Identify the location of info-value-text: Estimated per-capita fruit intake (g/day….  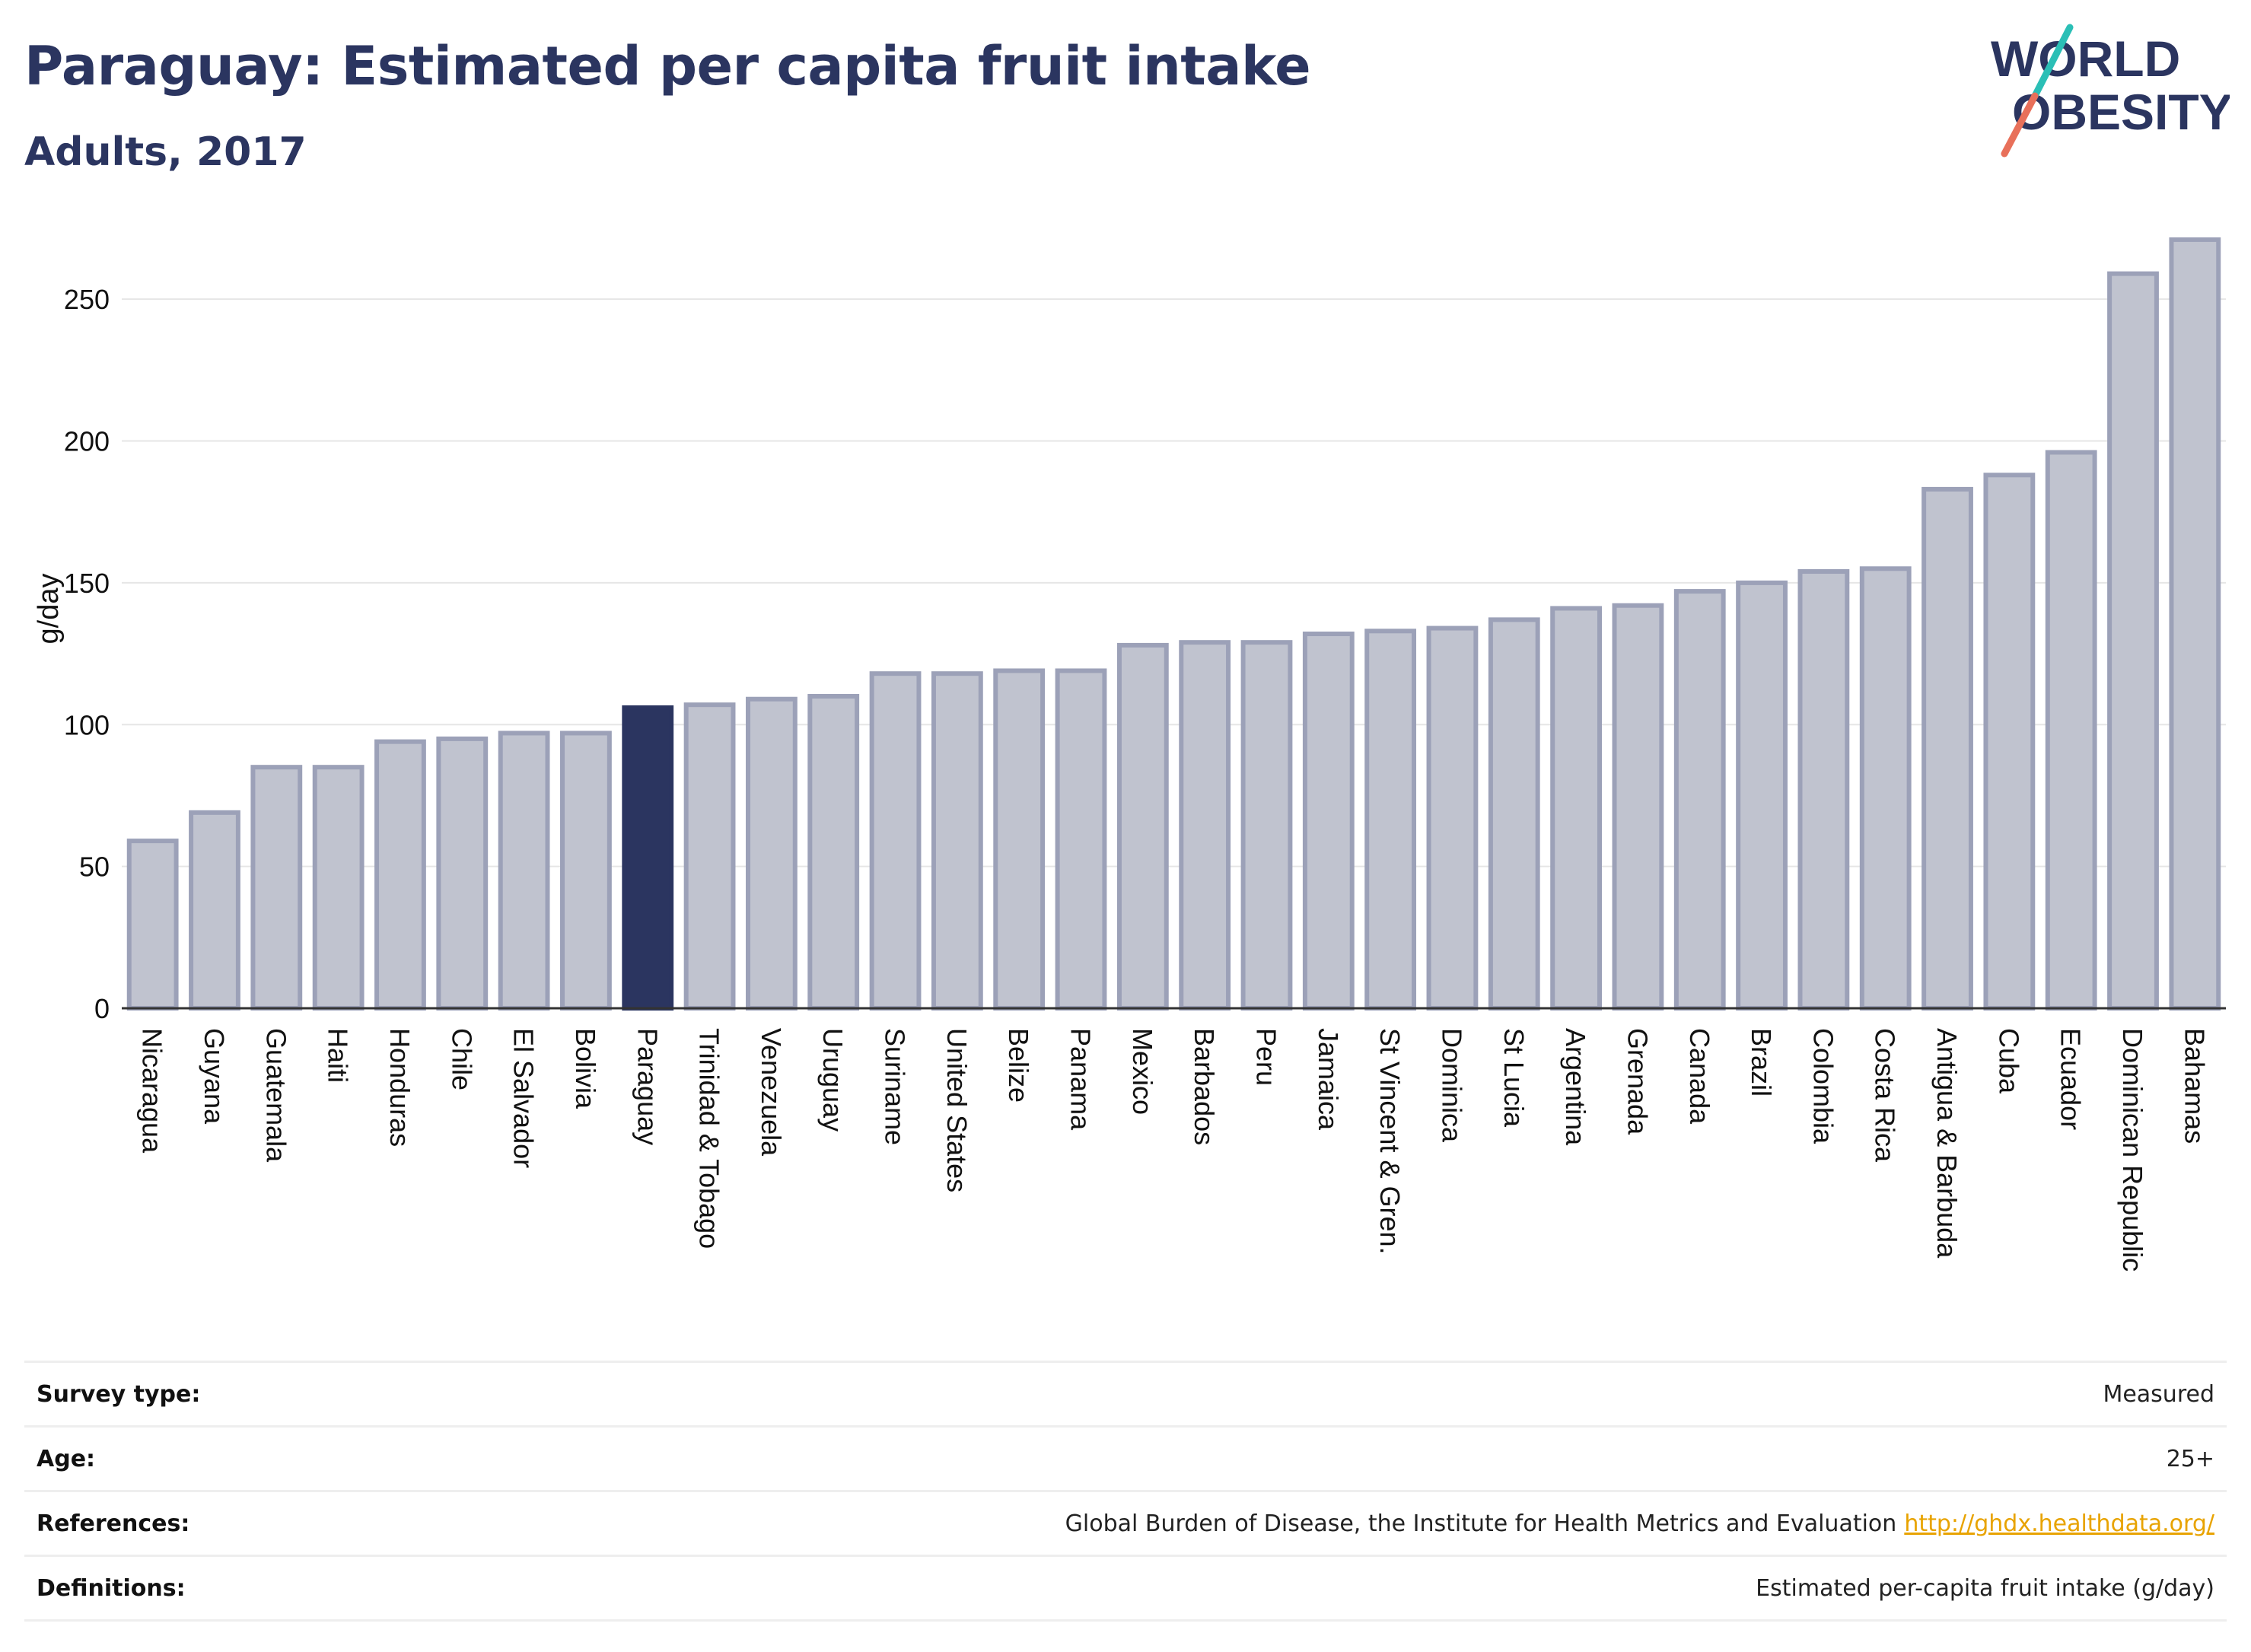
(1985, 1588).